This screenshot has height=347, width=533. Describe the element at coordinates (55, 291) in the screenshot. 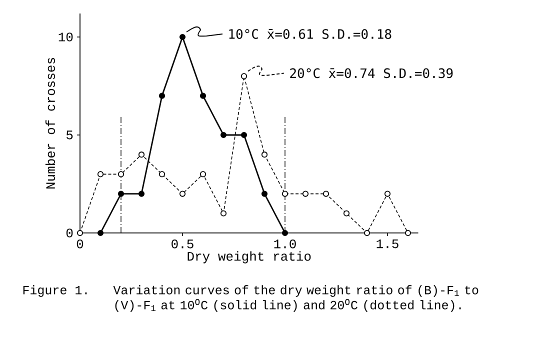

I see `caption: Figure 1.` at that location.